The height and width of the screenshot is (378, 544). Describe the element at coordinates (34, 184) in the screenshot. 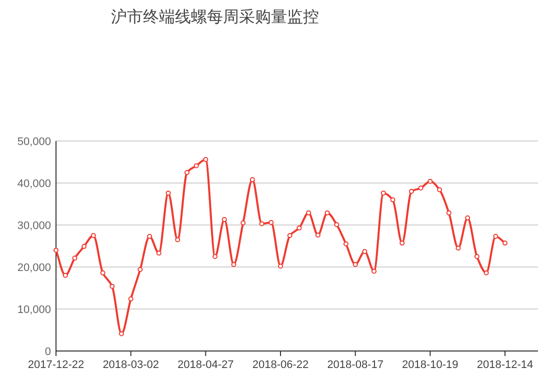

I see `y-tick-label: 40,000` at that location.